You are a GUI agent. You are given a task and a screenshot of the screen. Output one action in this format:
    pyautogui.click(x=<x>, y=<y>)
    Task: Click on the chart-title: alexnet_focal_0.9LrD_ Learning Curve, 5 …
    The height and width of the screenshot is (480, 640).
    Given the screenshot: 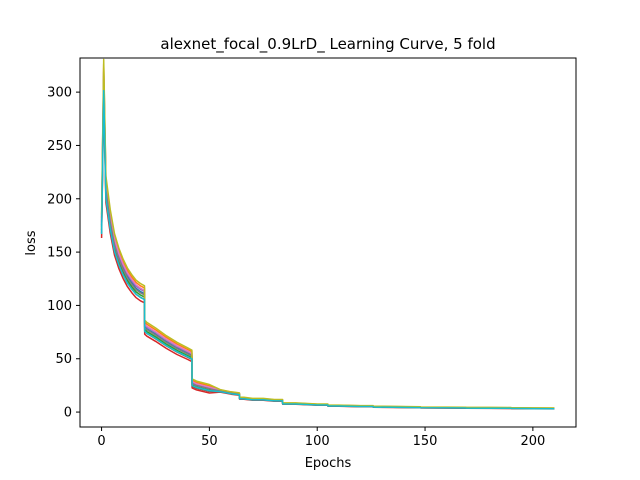 What is the action you would take?
    pyautogui.click(x=327, y=44)
    